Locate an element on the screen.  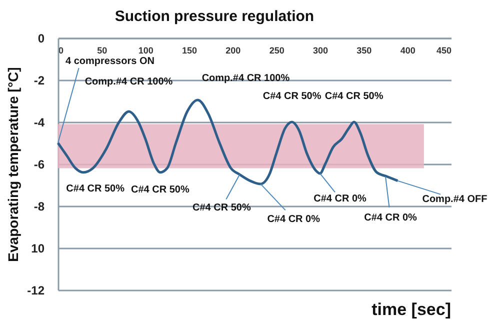
y-axis-title: Evaporating temperature [°C] is located at coordinates (13, 164).